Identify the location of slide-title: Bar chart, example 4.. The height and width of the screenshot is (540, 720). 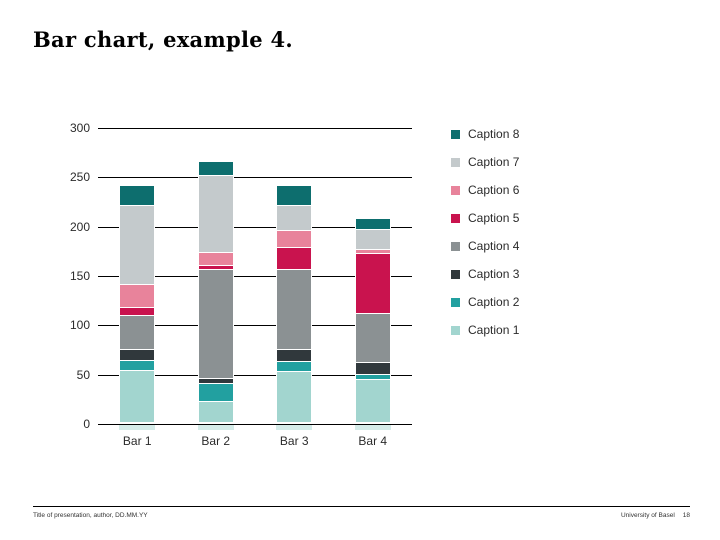
(163, 39).